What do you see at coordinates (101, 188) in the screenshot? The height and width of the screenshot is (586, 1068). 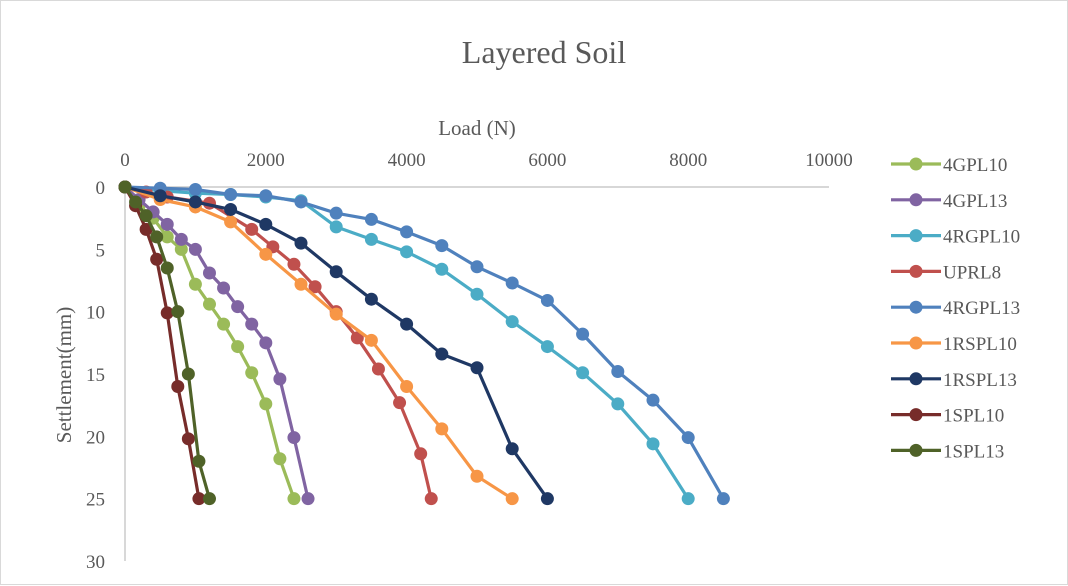 I see `y-tick-label: 0` at bounding box center [101, 188].